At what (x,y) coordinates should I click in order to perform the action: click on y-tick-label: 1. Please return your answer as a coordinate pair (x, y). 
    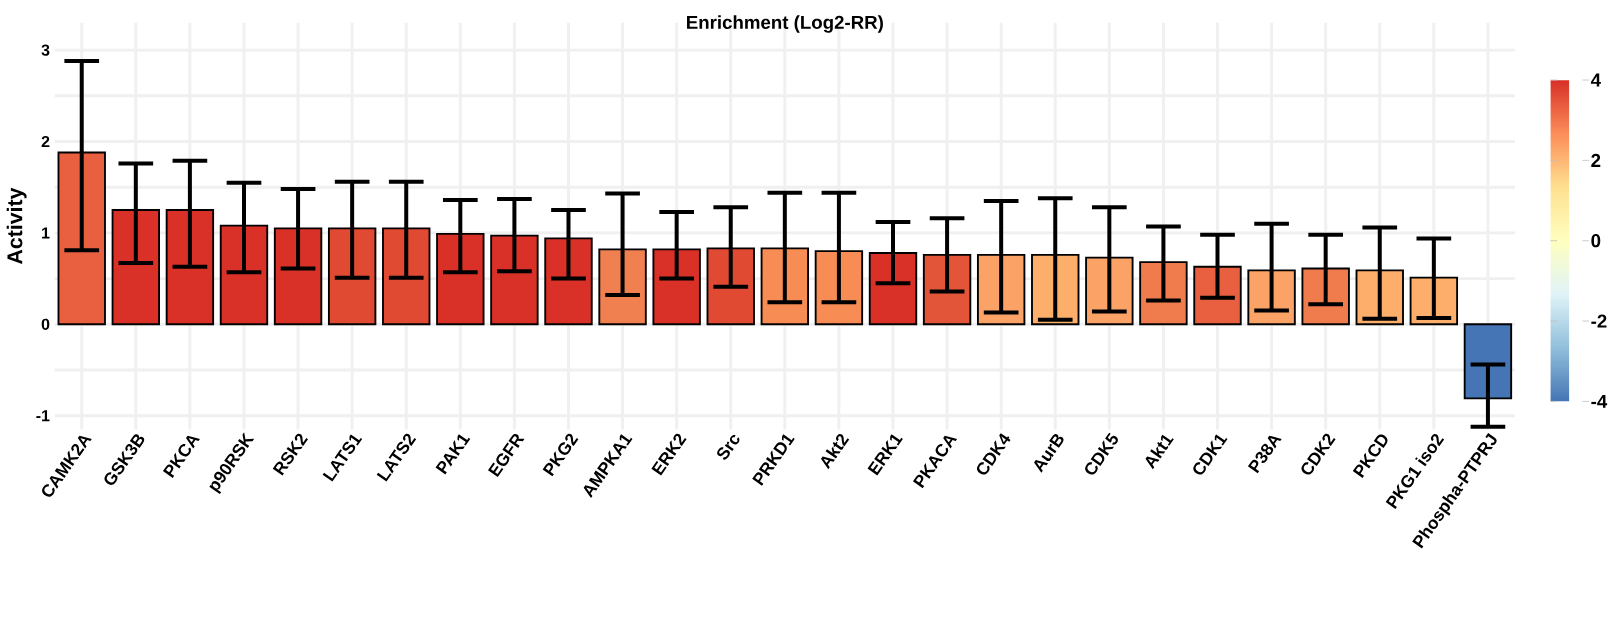
    Looking at the image, I should click on (46, 233).